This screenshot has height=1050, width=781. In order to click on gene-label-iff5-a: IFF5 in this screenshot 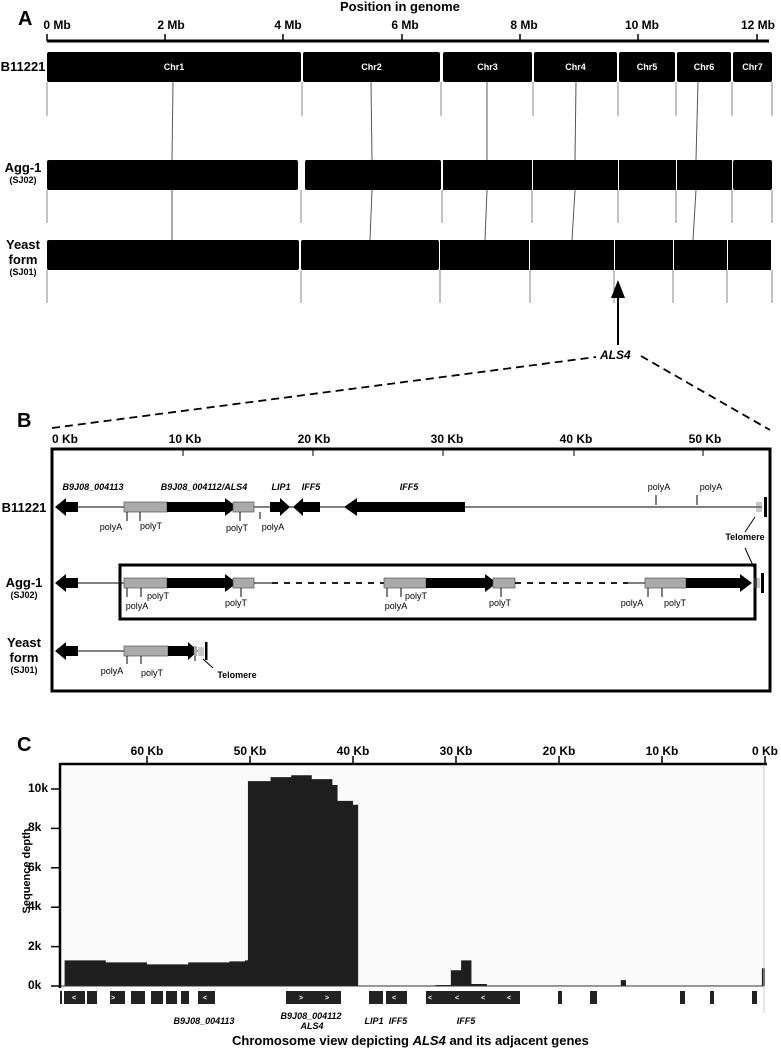, I will do `click(311, 487)`.